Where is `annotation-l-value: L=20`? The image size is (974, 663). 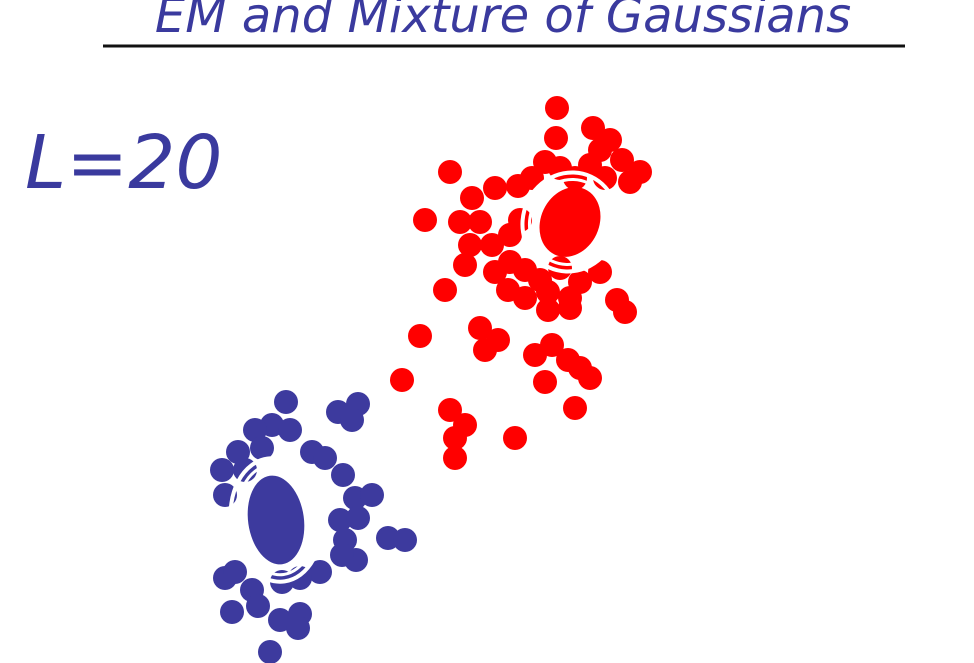
annotation-l-value: L=20 is located at coordinates (123, 163).